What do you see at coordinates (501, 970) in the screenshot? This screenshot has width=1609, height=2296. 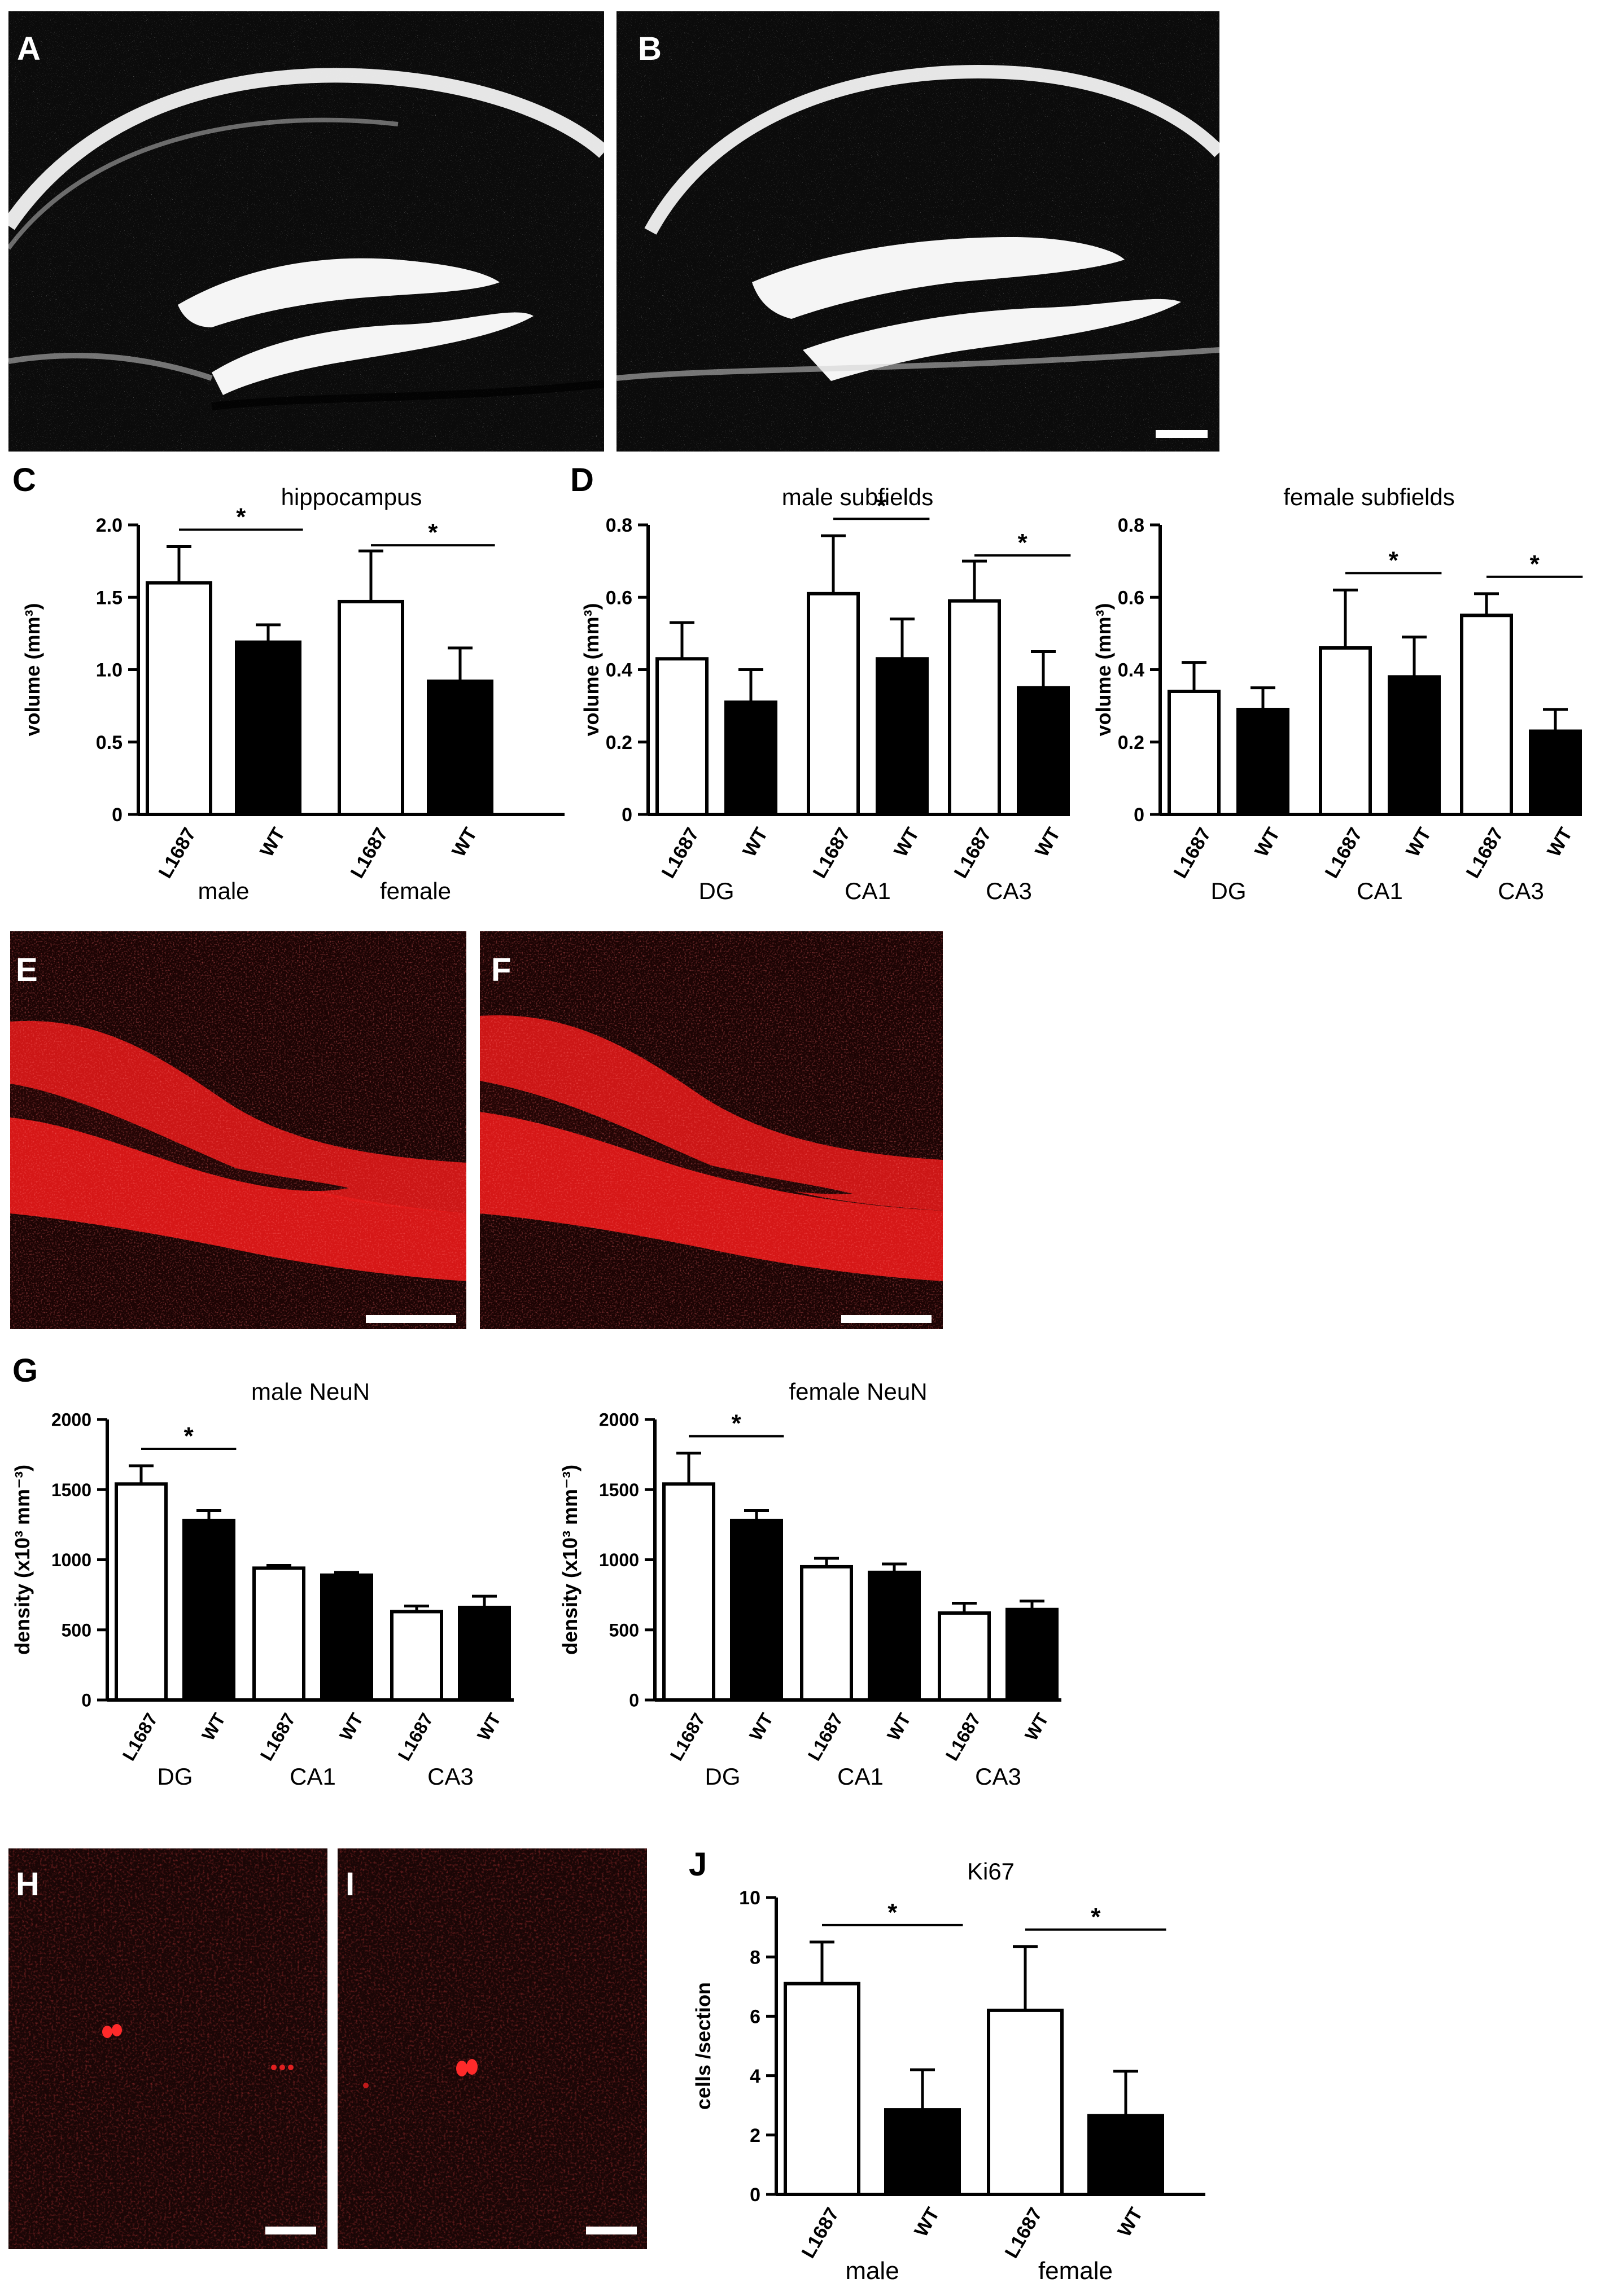 I see `panel-label-f: F` at bounding box center [501, 970].